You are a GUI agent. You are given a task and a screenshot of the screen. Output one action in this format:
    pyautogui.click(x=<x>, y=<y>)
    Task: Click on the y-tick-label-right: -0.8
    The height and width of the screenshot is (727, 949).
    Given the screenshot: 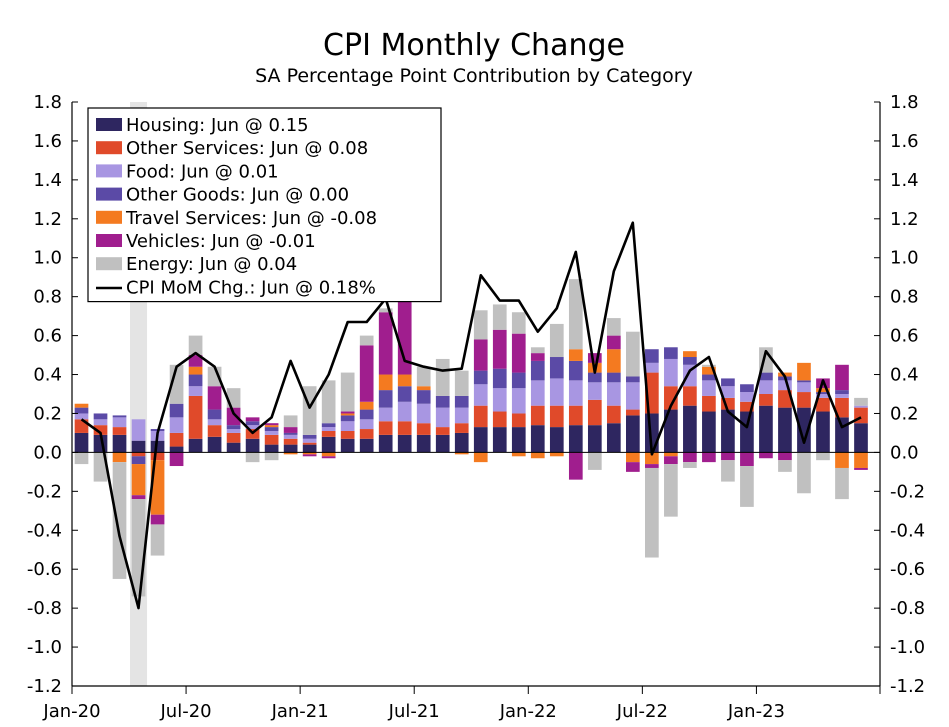 What is the action you would take?
    pyautogui.click(x=907, y=608)
    